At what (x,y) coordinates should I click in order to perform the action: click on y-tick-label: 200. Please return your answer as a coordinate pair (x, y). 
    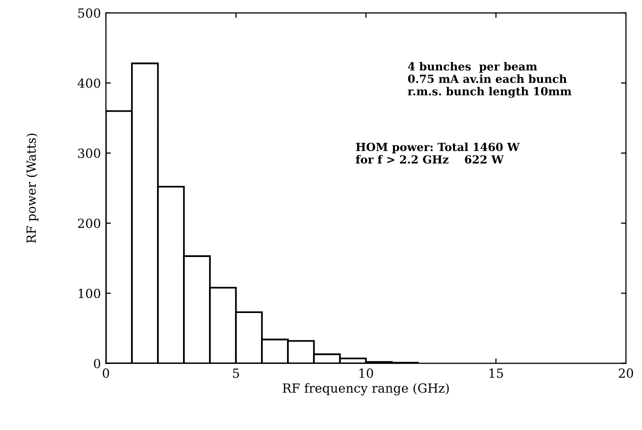
    Looking at the image, I should click on (89, 223).